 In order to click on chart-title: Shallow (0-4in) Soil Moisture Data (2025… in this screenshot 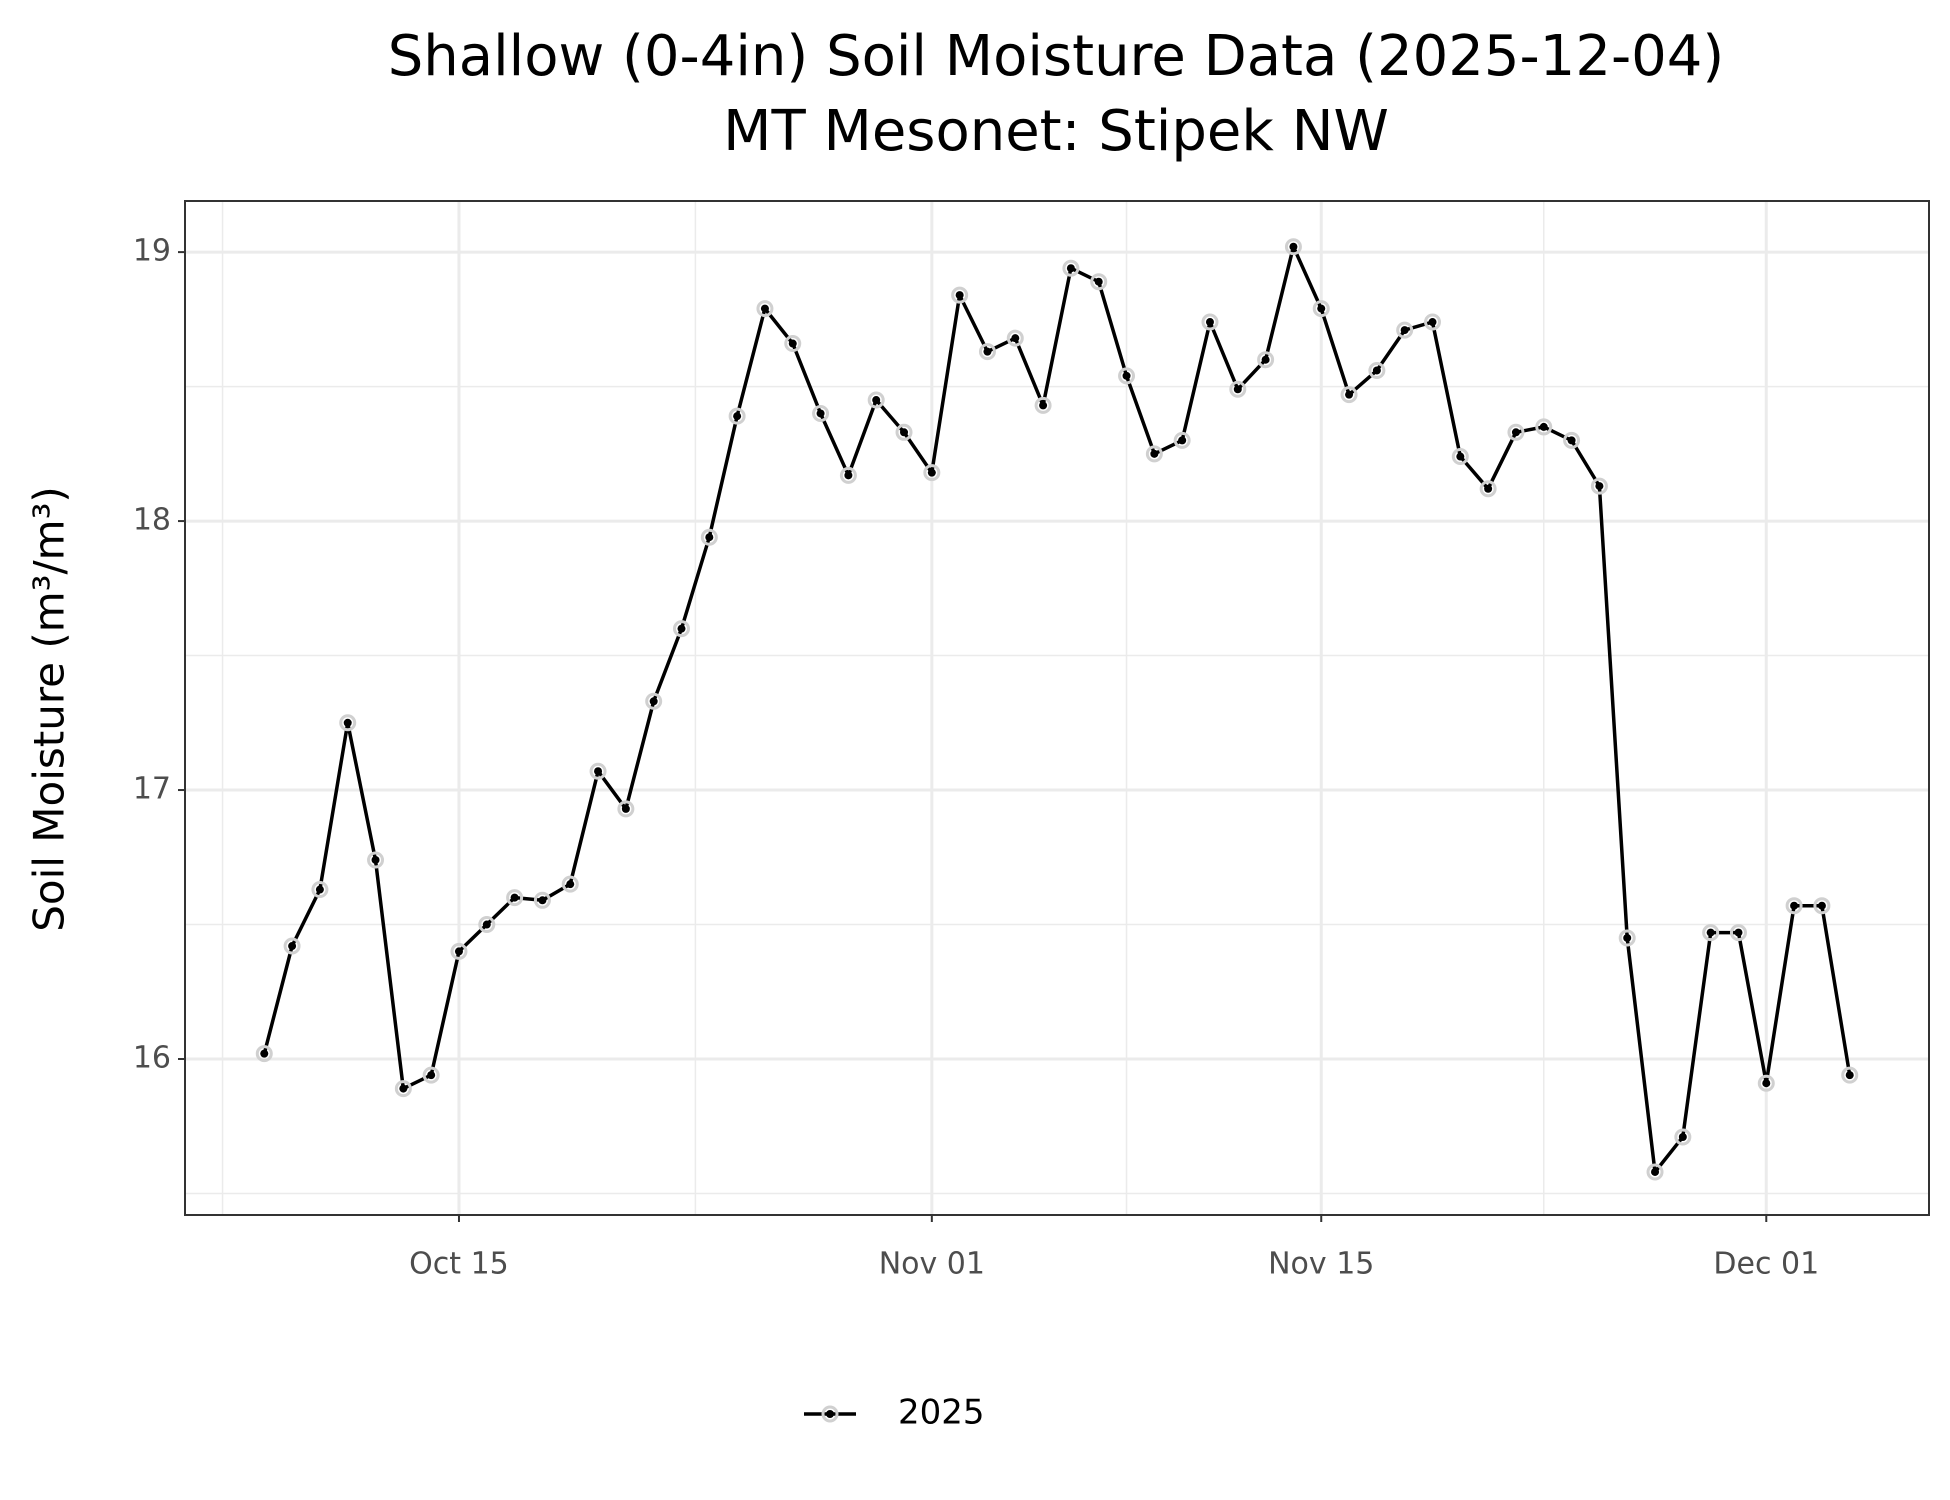, I will do `click(1056, 56)`.